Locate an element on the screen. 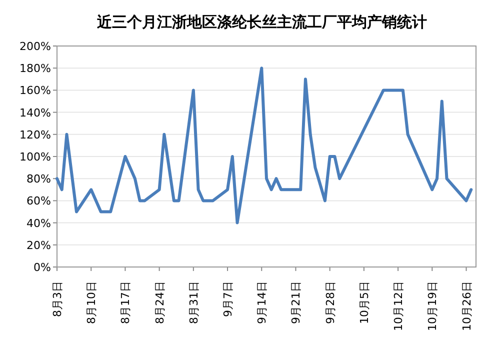 This screenshot has width=499, height=343. y-tick-label: 20% is located at coordinates (38, 245).